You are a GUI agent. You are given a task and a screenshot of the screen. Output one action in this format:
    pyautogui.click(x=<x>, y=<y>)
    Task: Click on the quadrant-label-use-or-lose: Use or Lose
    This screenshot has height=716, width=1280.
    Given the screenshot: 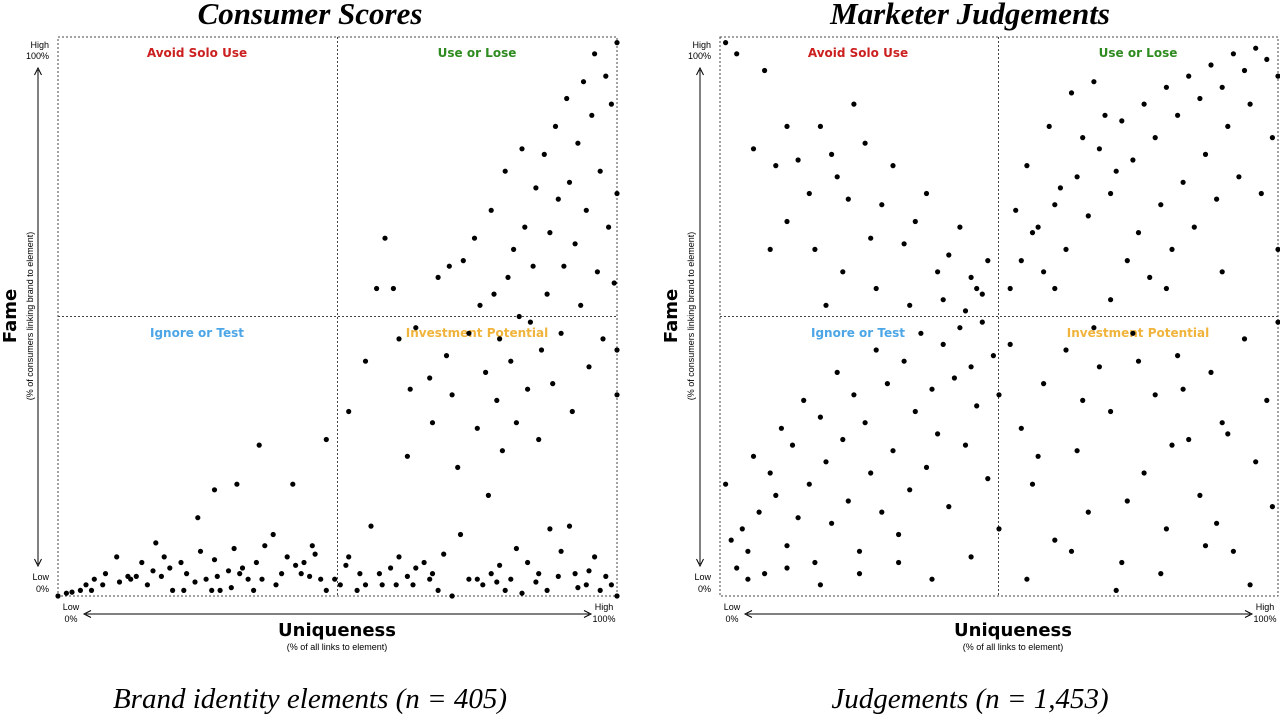 What is the action you would take?
    pyautogui.click(x=477, y=53)
    